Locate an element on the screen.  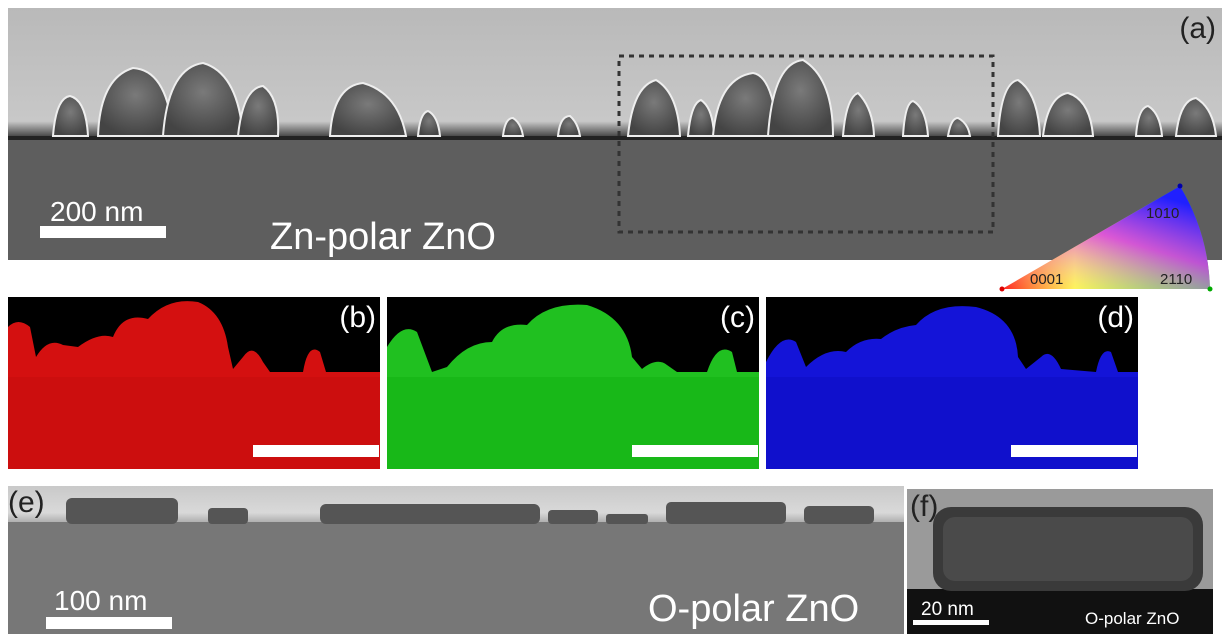
sample-label-f: O-polar ZnO is located at coordinates (1132, 618).